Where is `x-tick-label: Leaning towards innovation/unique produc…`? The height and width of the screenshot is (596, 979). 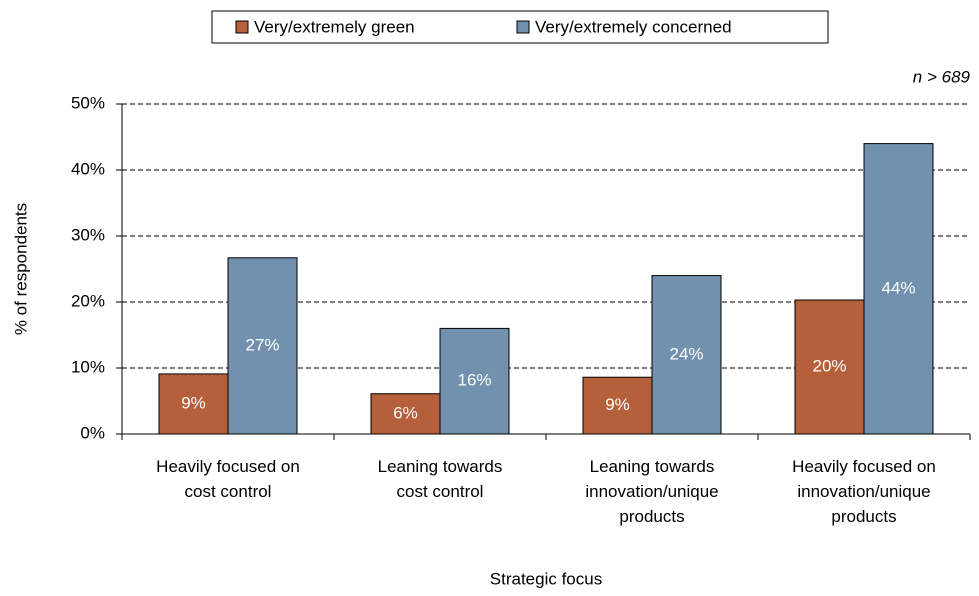 x-tick-label: Leaning towards innovation/unique produc… is located at coordinates (652, 491).